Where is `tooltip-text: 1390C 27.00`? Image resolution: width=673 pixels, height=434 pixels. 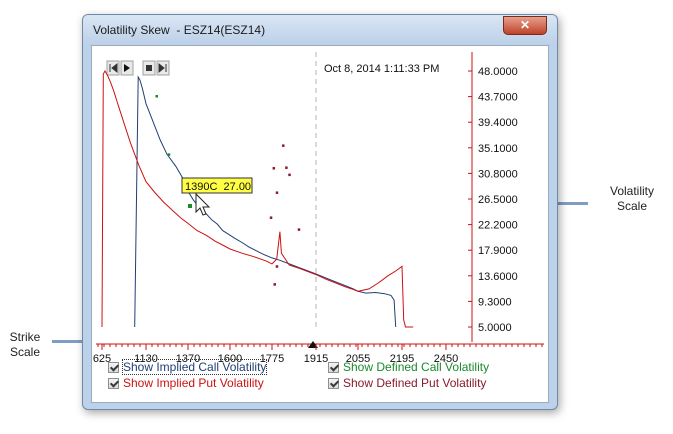
tooltip-text: 1390C 27.00 is located at coordinates (218, 187).